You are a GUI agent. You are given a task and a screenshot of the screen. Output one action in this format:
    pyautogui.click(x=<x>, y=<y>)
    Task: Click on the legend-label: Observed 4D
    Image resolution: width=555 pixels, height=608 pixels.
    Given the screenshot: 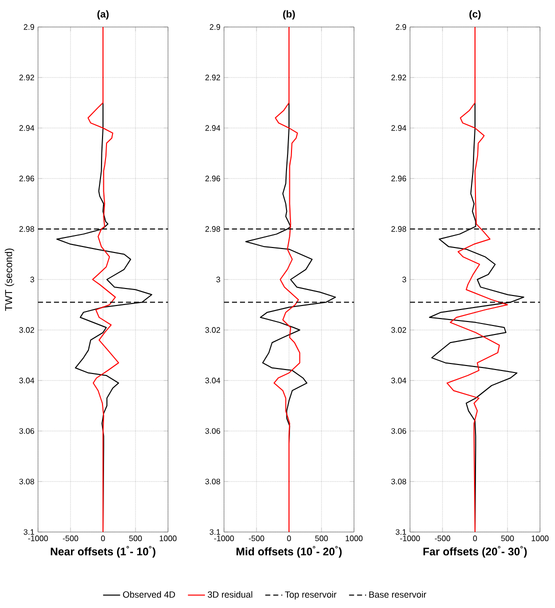 What is the action you would take?
    pyautogui.click(x=149, y=594)
    